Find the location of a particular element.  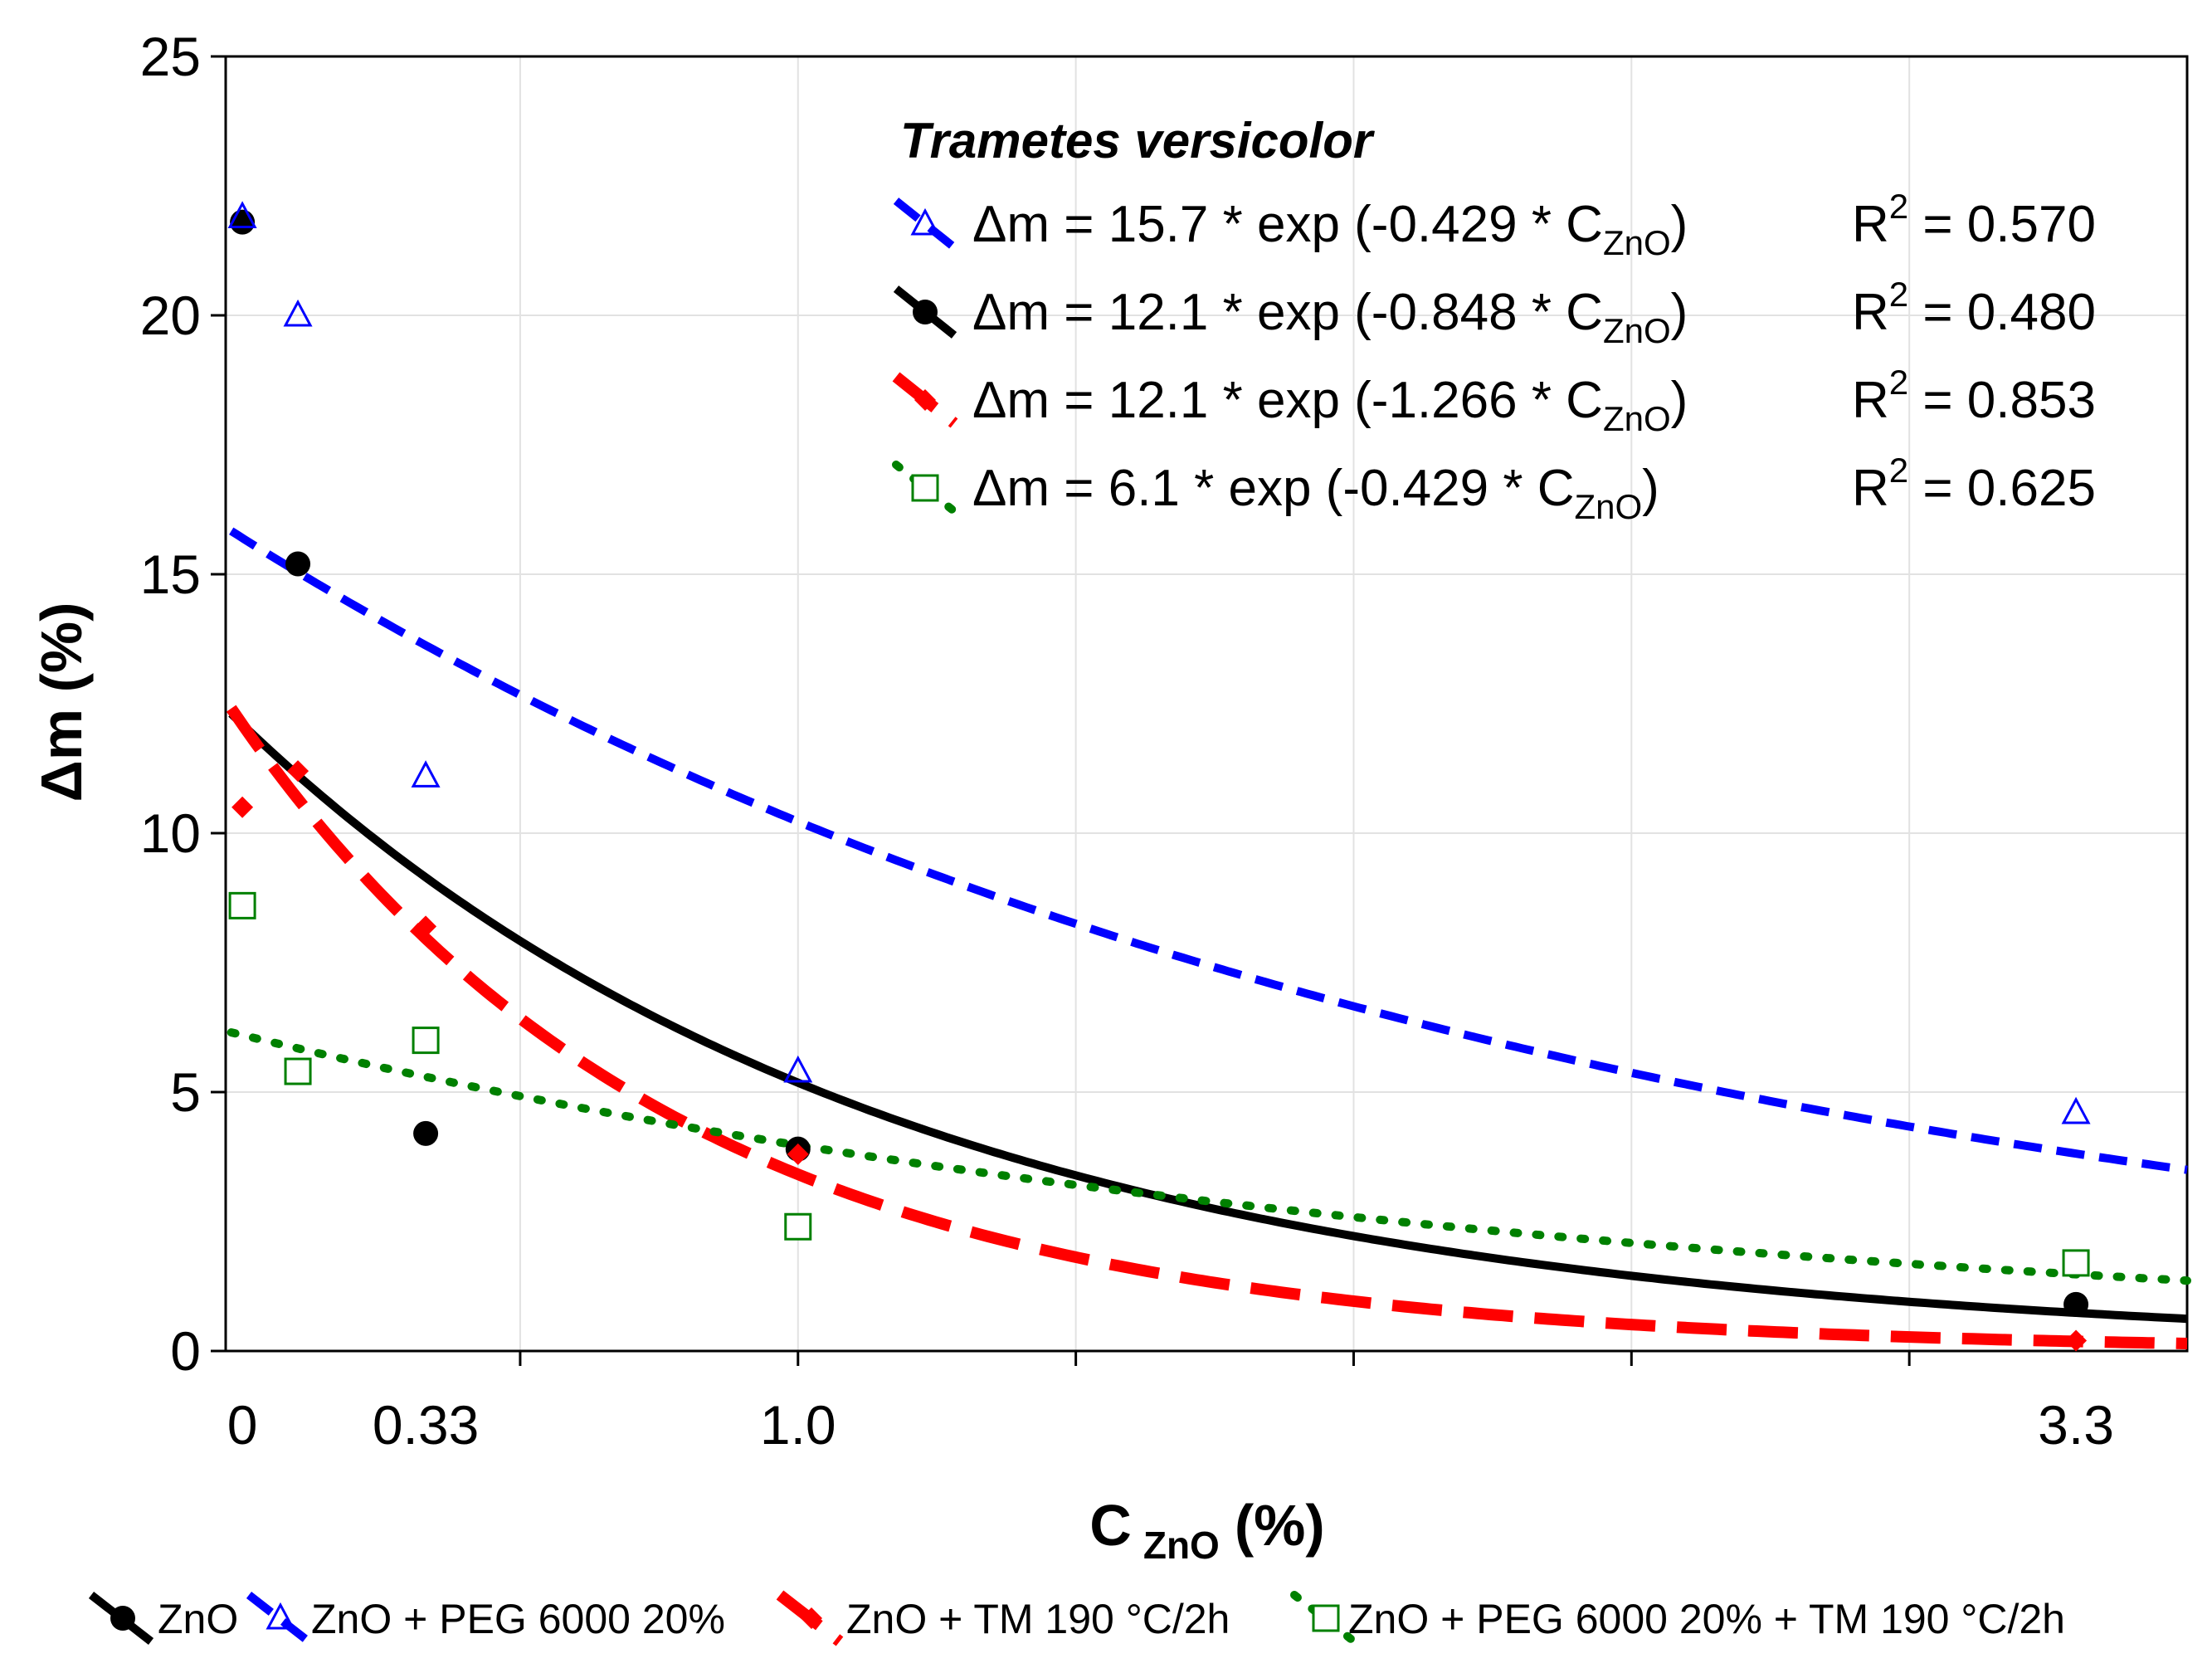

bottom-legend-label: ZnO + PEG 6000 20% + TM 190 °C/2h is located at coordinates (1706, 1619).